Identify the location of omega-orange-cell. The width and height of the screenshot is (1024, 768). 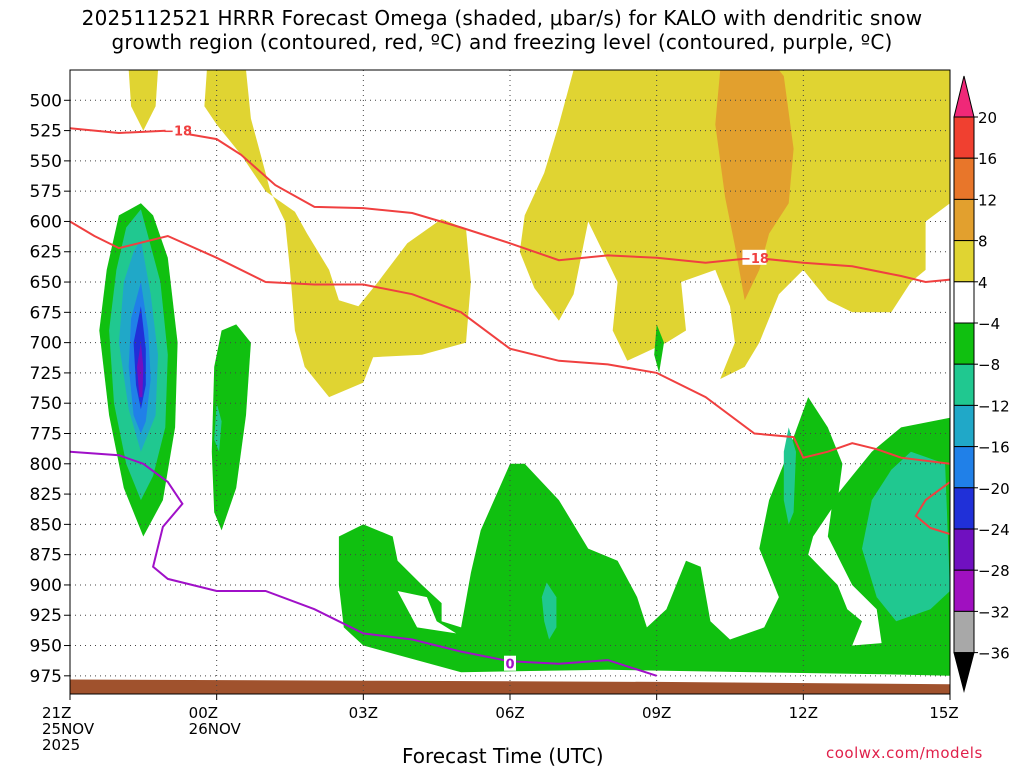
(754, 185).